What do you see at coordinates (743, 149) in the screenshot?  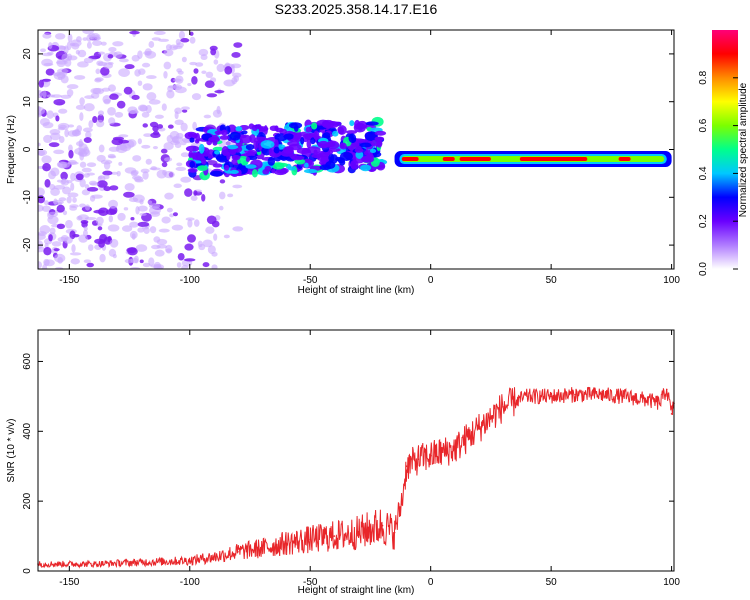 I see `colorbar-label: Normalized spectral amplitude` at bounding box center [743, 149].